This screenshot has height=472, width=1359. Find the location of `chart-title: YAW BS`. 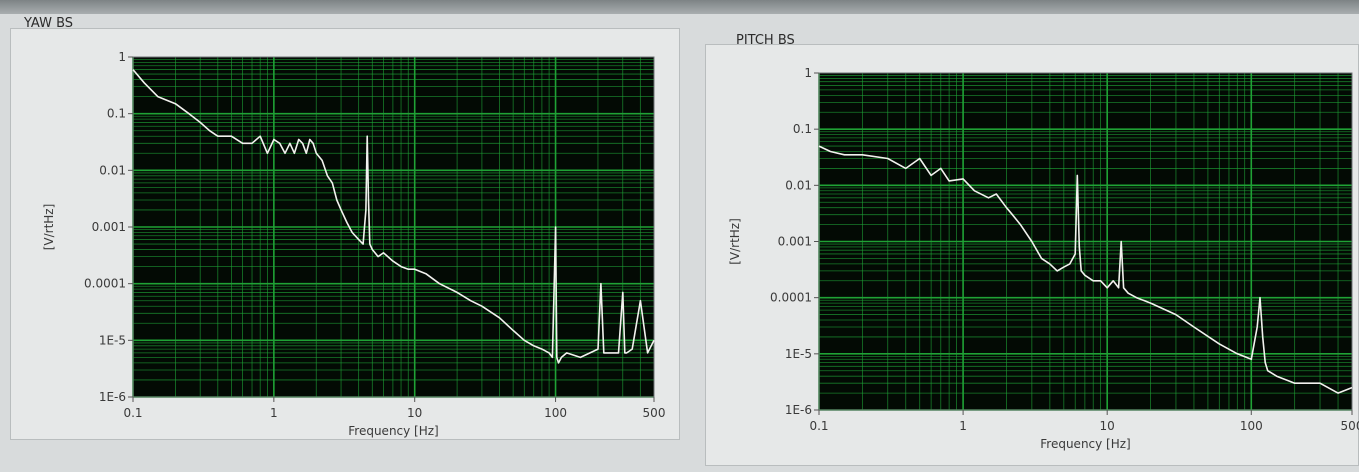

chart-title: YAW BS is located at coordinates (49, 23).